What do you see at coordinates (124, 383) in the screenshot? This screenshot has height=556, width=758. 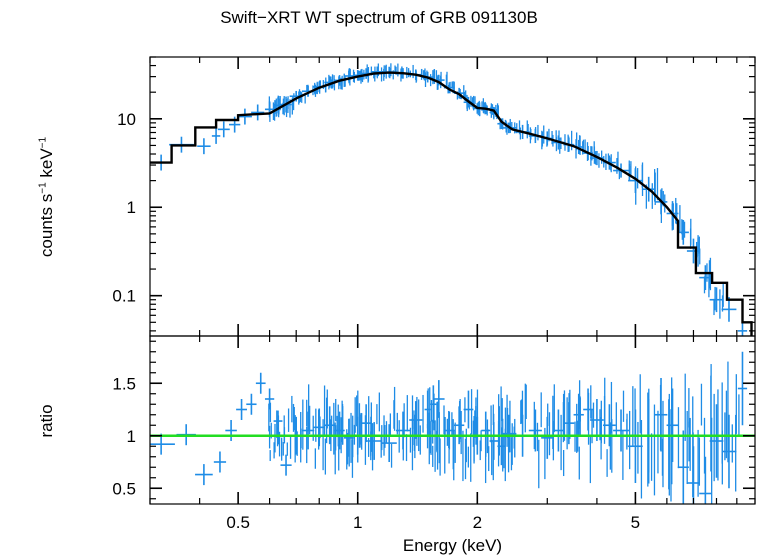 I see `y-tick-label: 1.5` at bounding box center [124, 383].